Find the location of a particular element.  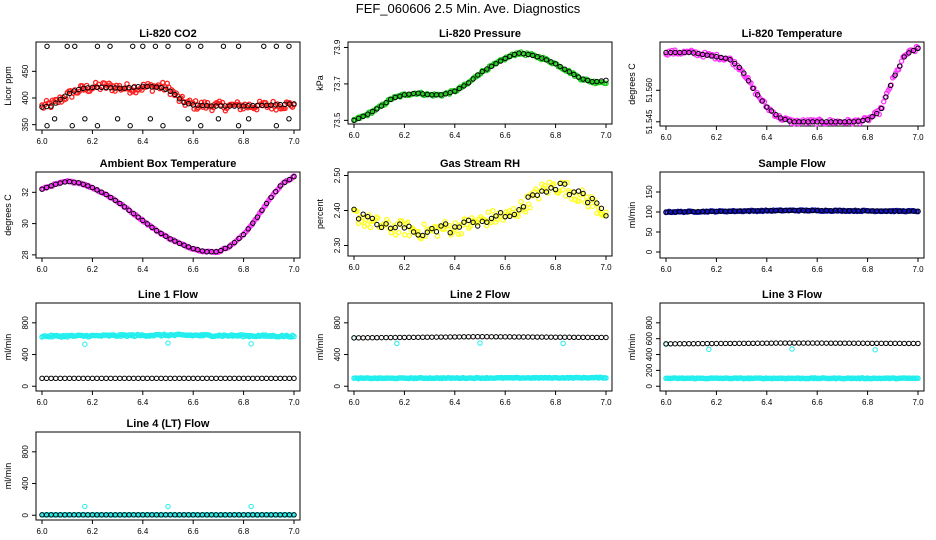

series-spikes is located at coordinates (168, 506).